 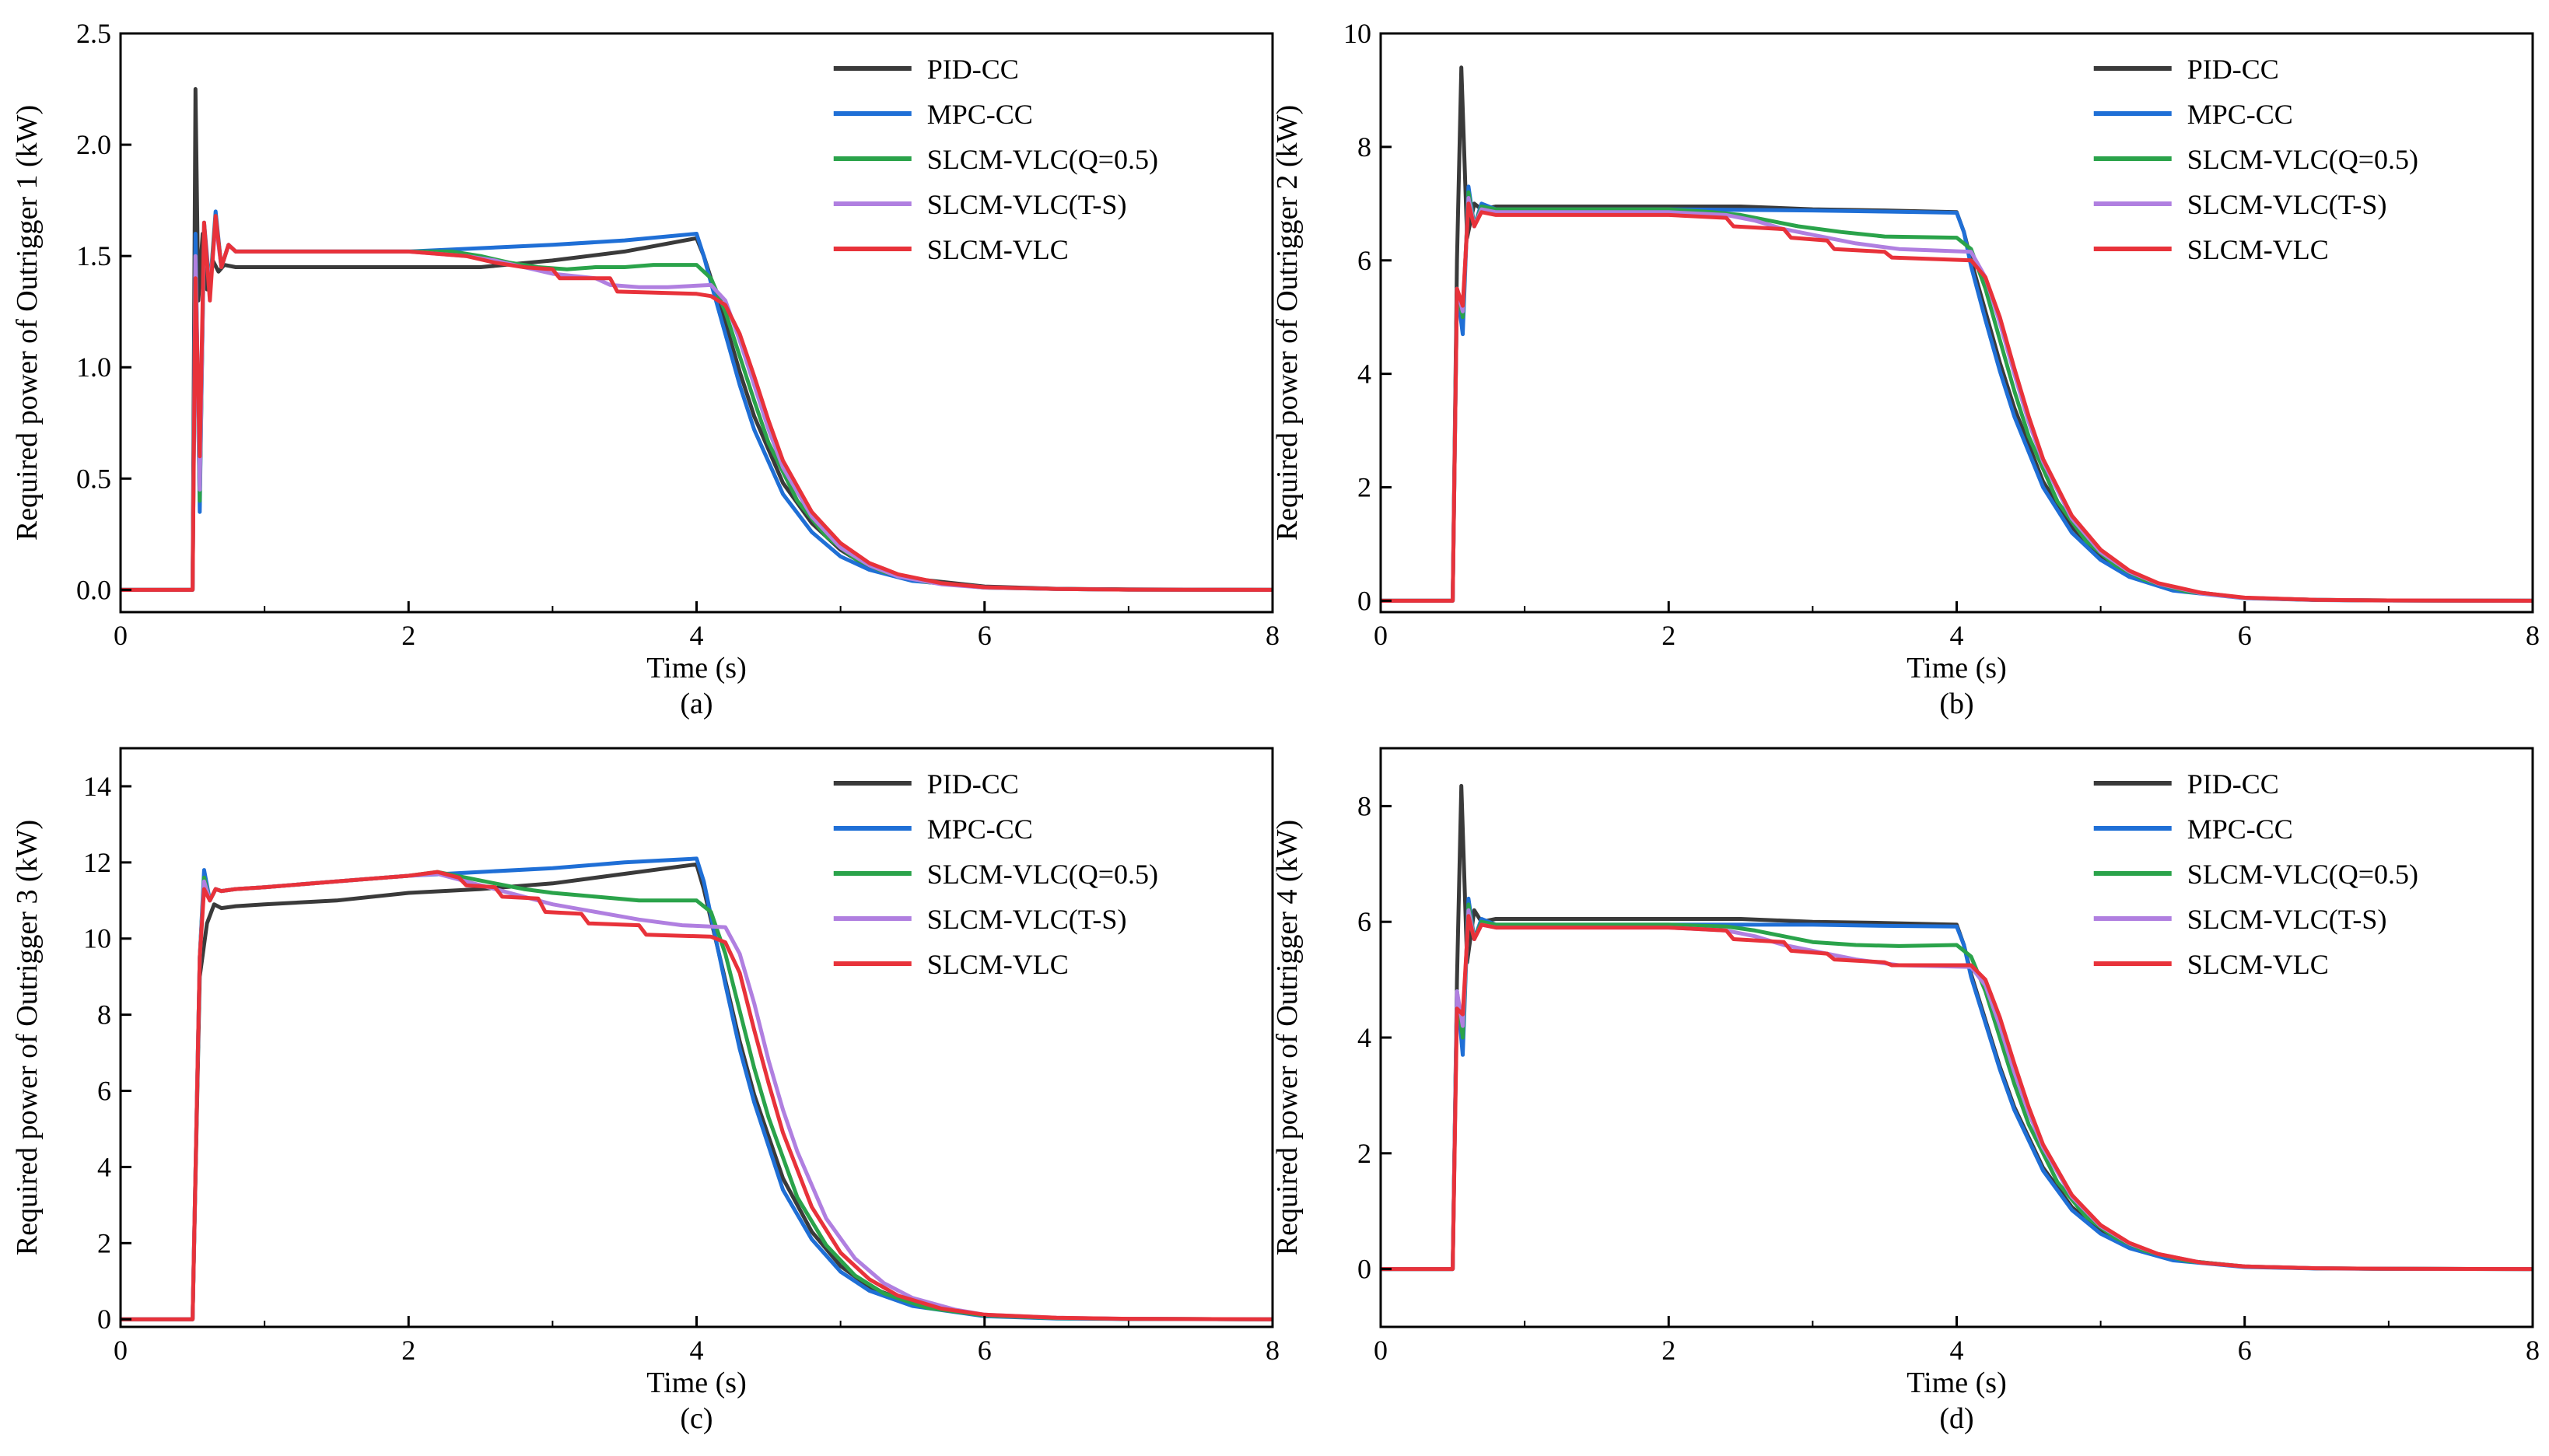 What do you see at coordinates (1287, 323) in the screenshot?
I see `y-axis-label: Required power of Outrigger 2 (kW)` at bounding box center [1287, 323].